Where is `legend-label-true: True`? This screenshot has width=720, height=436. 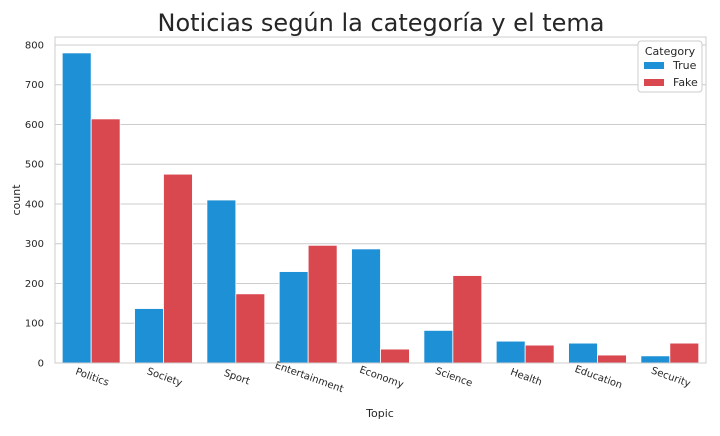
legend-label-true: True is located at coordinates (684, 65).